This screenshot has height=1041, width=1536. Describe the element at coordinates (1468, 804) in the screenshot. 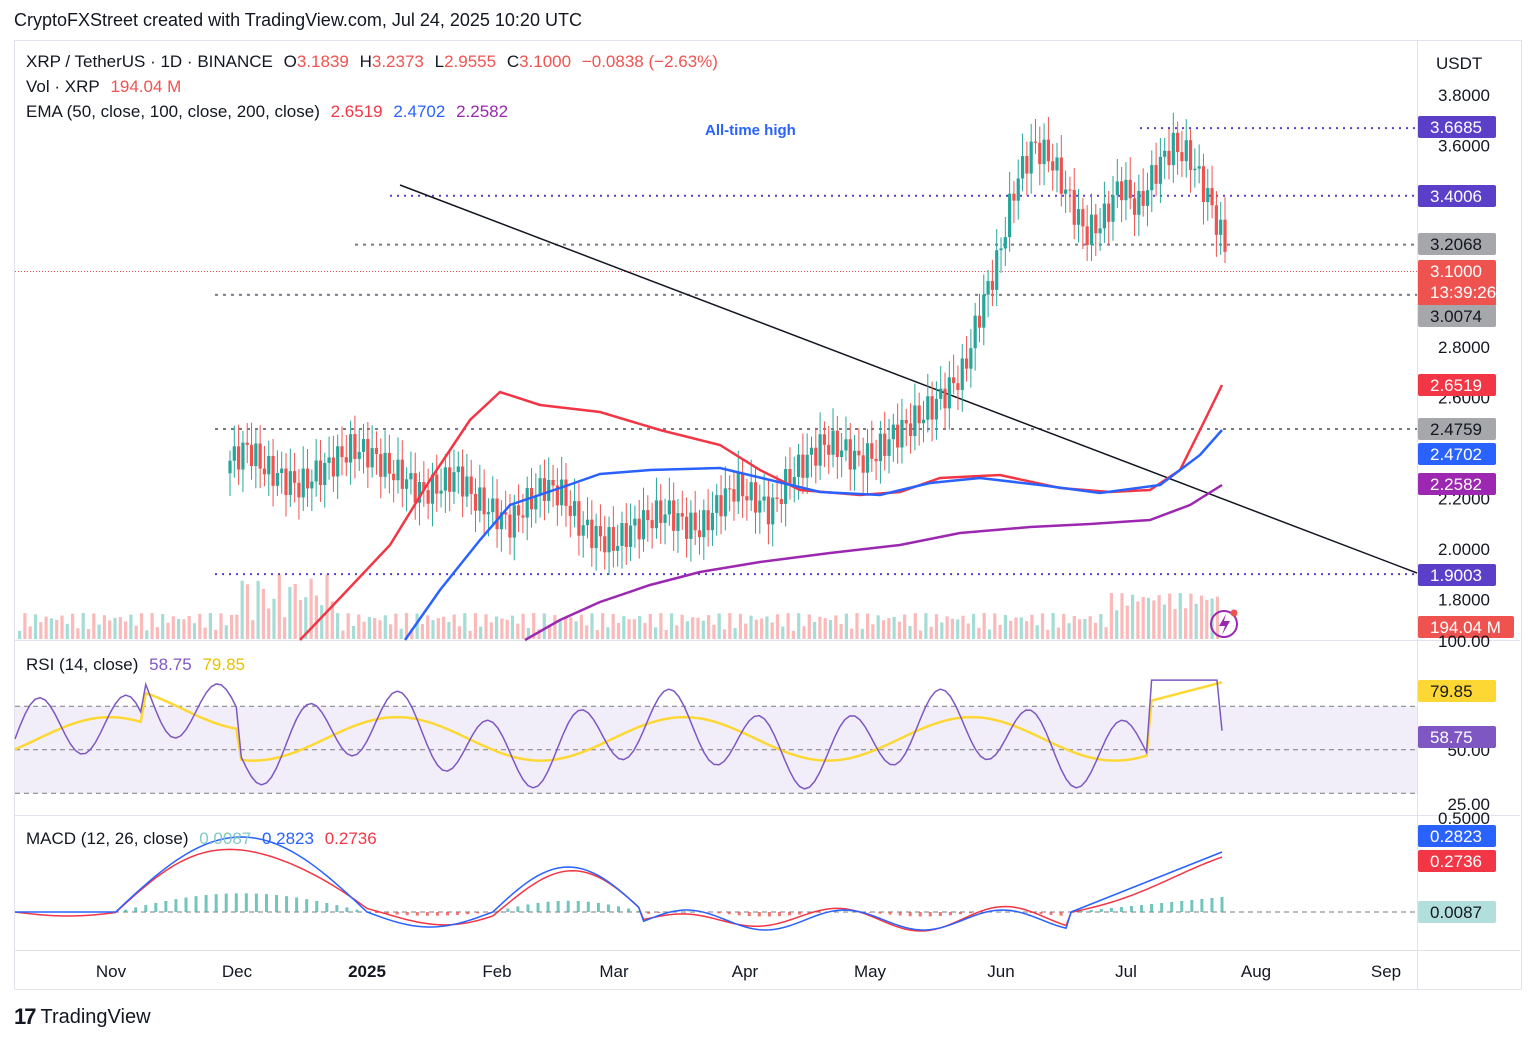

I see `rsi-tick-label: 25.00` at that location.